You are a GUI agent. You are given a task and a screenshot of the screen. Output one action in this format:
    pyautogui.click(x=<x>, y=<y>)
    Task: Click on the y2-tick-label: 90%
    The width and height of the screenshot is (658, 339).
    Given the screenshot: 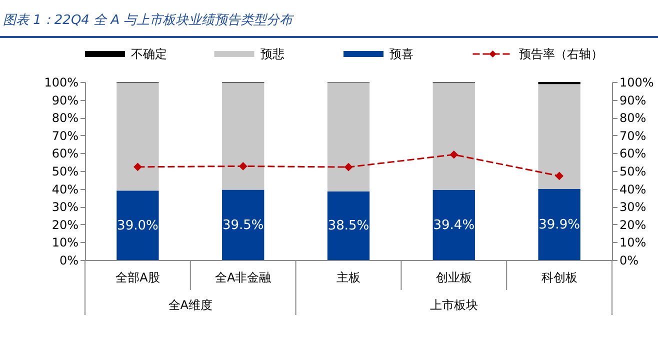 What is the action you would take?
    pyautogui.click(x=633, y=100)
    